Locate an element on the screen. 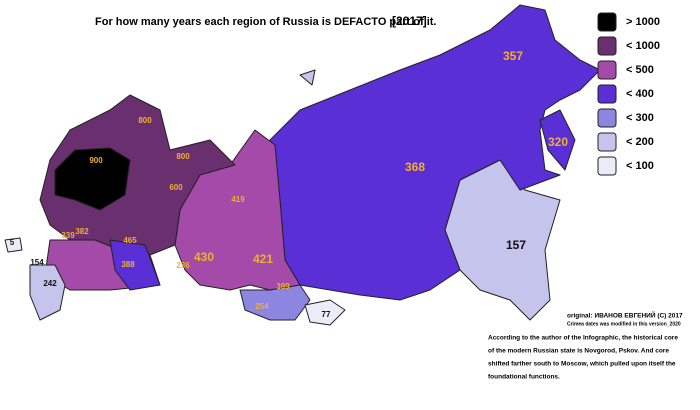 Image resolution: width=700 pixels, height=410 pixels. region-label: 900 is located at coordinates (96, 160).